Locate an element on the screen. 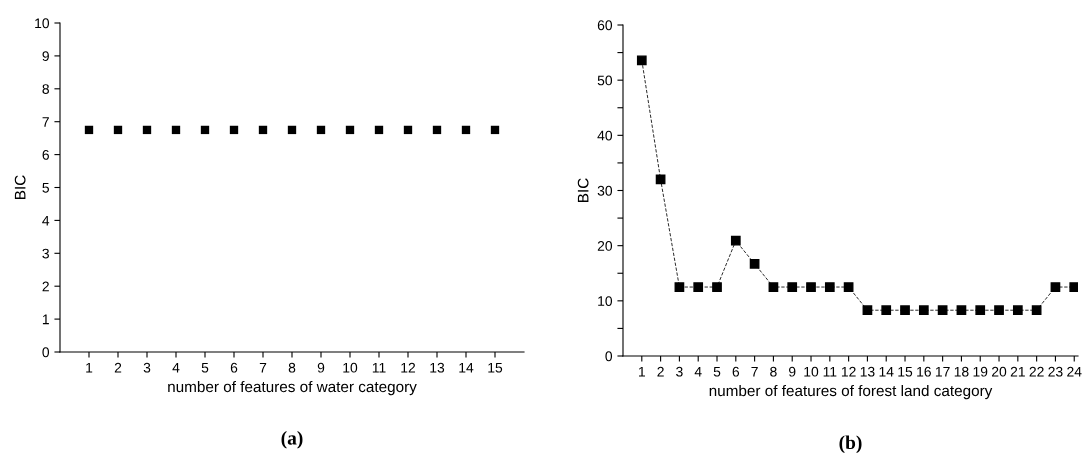  y-tick-label: 60 is located at coordinates (605, 25).